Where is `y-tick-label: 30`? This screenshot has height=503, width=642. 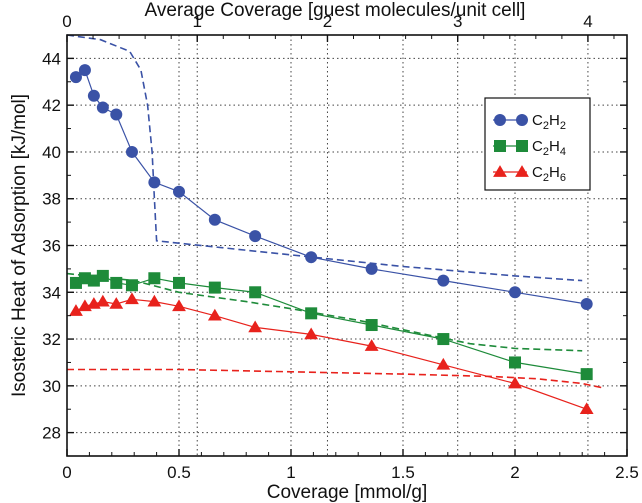
y-tick-label: 30 is located at coordinates (51, 386).